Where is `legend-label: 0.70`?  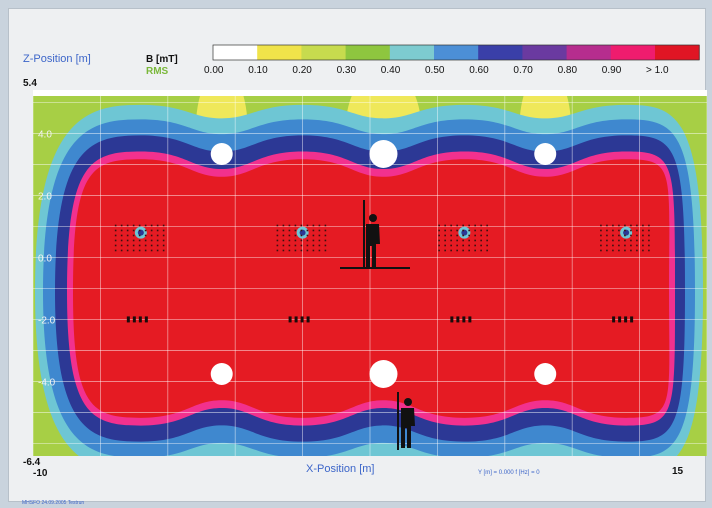 legend-label: 0.70 is located at coordinates (523, 70).